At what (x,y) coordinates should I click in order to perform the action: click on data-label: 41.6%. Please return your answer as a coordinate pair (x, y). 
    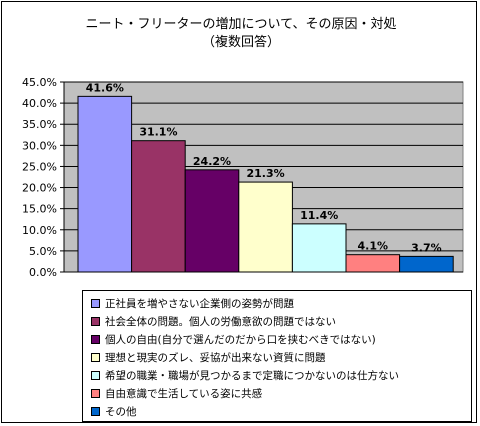
    Looking at the image, I should click on (105, 87).